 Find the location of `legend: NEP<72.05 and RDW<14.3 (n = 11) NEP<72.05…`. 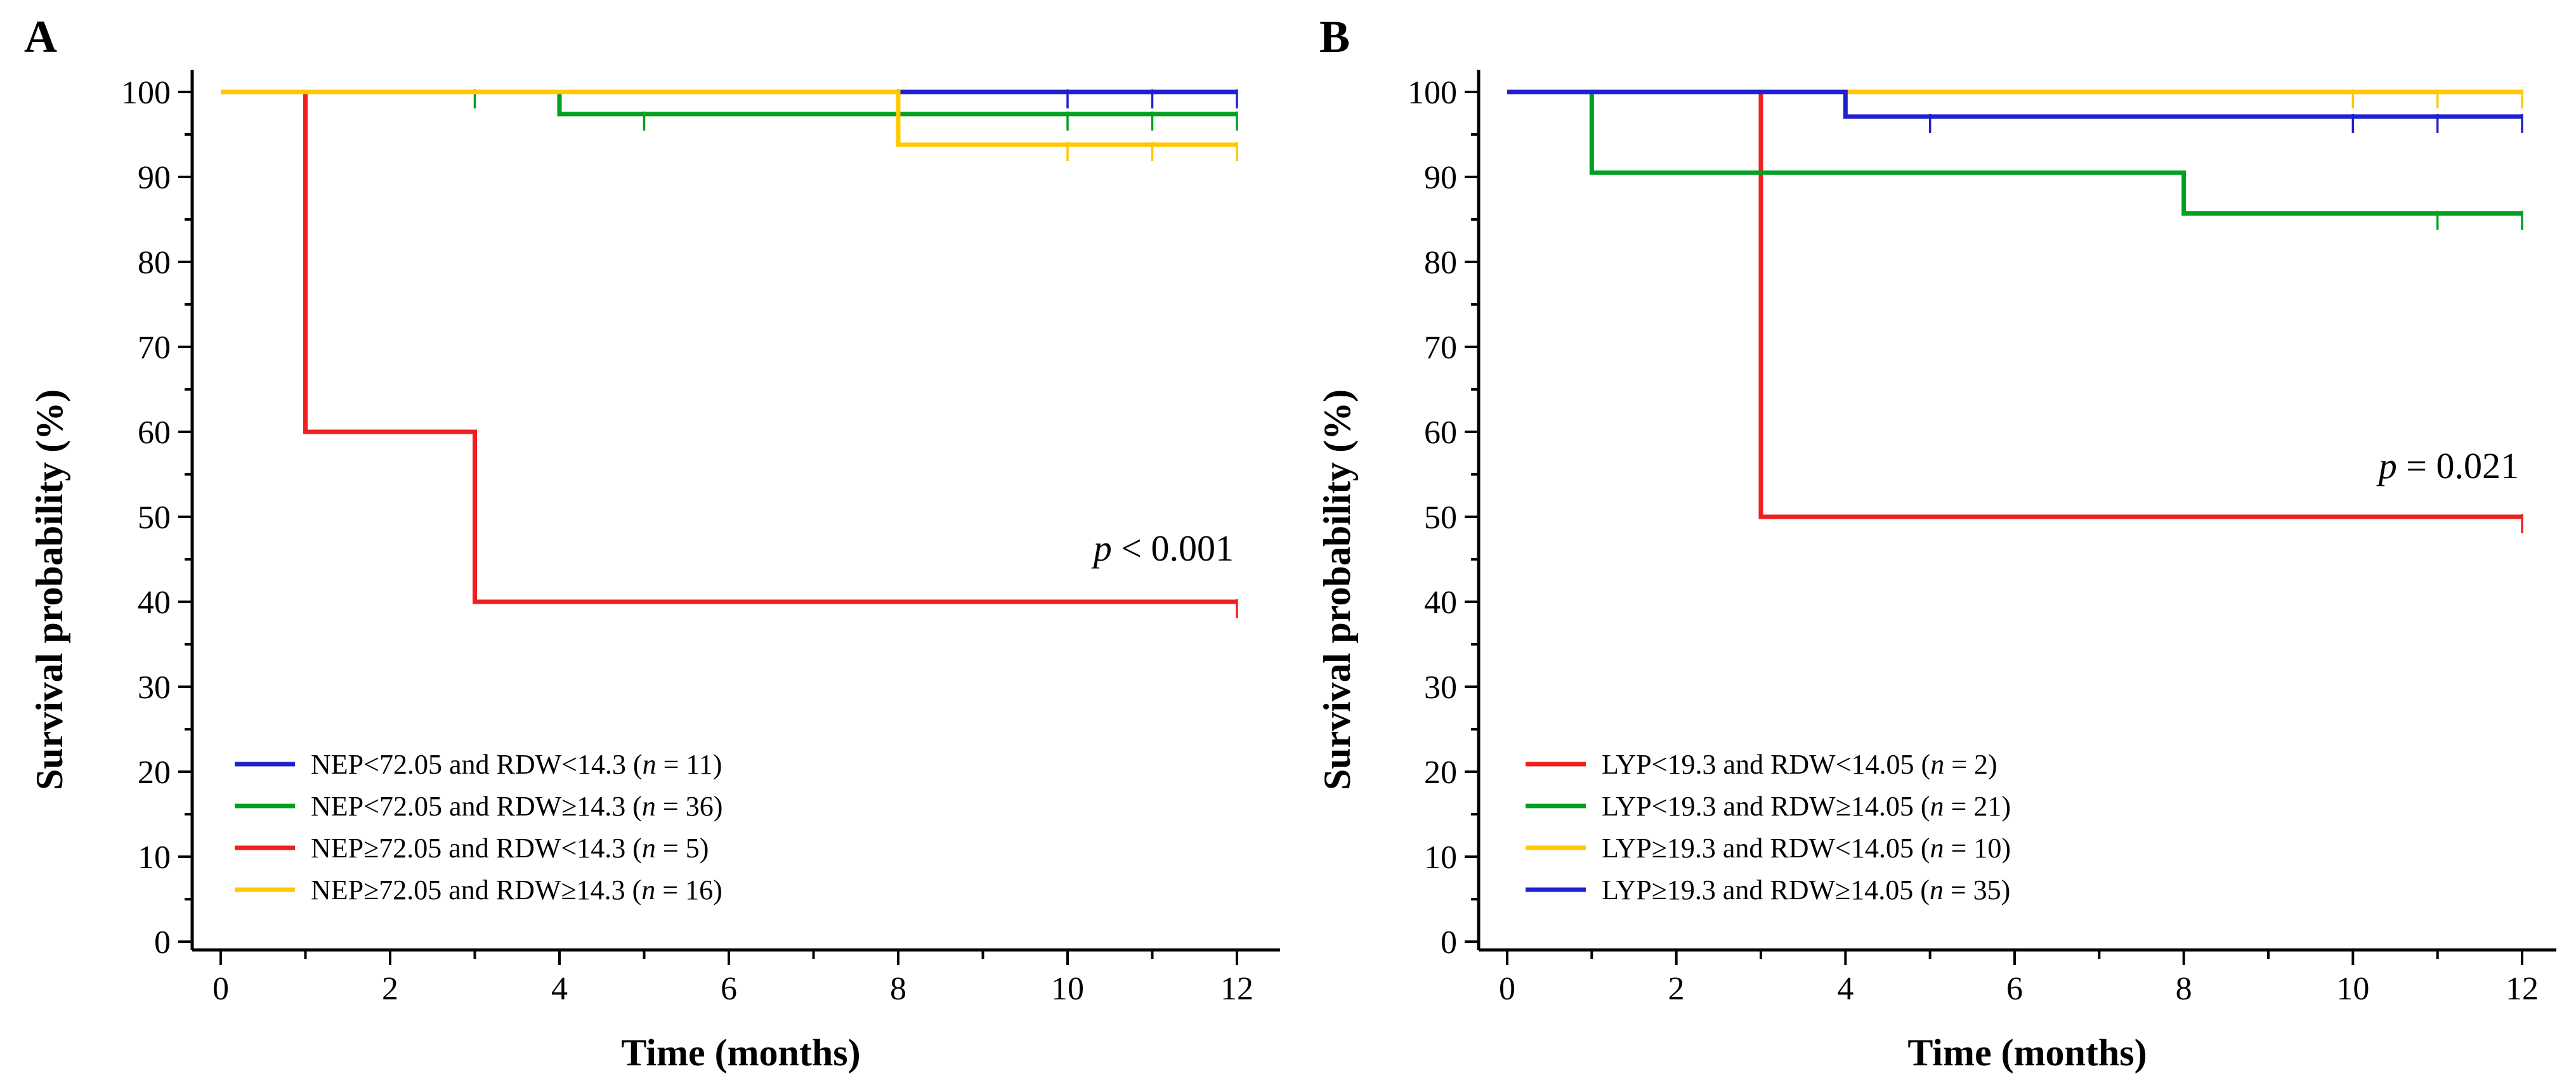

legend: NEP<72.05 and RDW<14.3 (n = 11) NEP<72.05… is located at coordinates (479, 828).